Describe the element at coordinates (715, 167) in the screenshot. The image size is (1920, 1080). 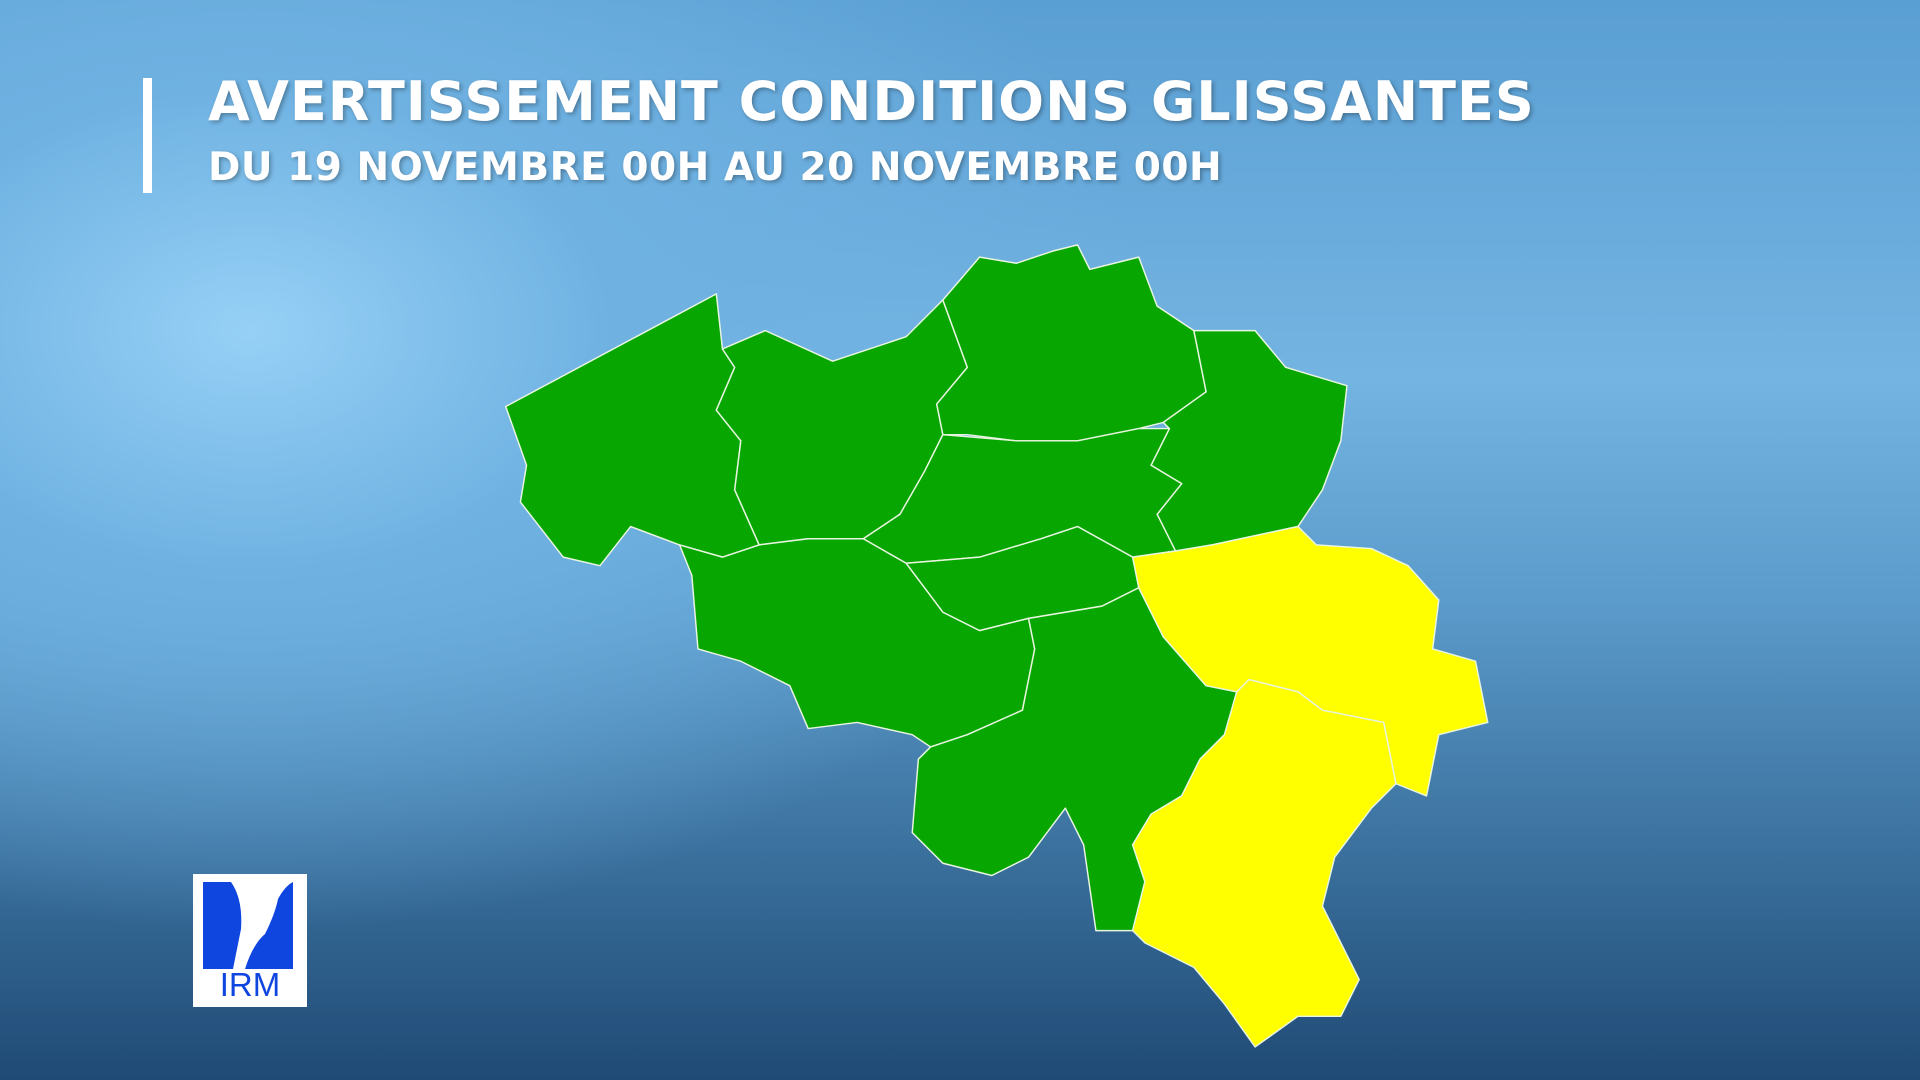
I see `page-subtitle: DU 19 NOVEMBRE 00H AU 20 NOVEMBRE 00H` at that location.